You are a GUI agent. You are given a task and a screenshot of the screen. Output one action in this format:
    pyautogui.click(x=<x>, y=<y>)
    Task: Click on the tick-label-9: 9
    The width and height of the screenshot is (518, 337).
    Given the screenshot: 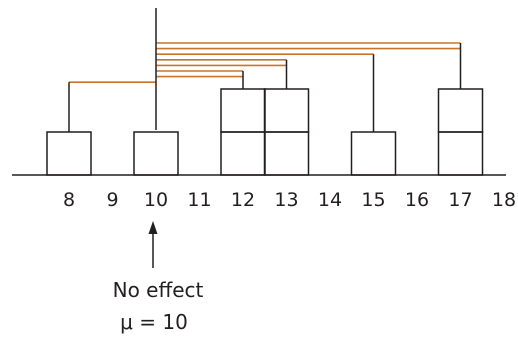 What is the action you would take?
    pyautogui.click(x=112, y=200)
    